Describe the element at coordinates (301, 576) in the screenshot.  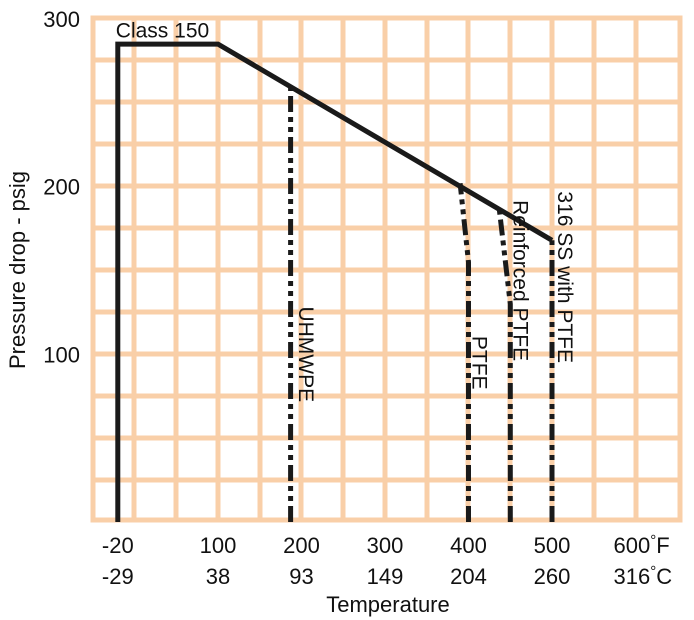
I see `x-tick-label-celsius: 93` at that location.